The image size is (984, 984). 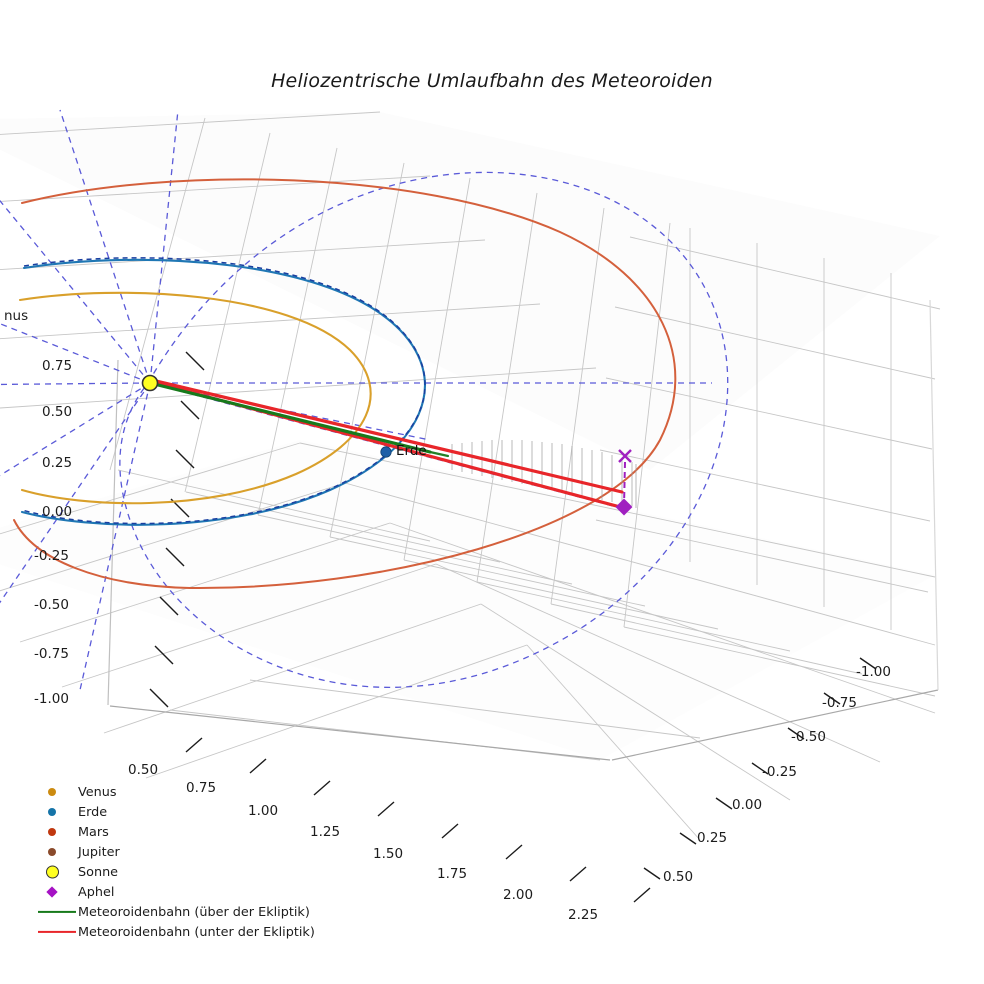 I want to click on x-tick-2: 1.00, so click(x=263, y=811).